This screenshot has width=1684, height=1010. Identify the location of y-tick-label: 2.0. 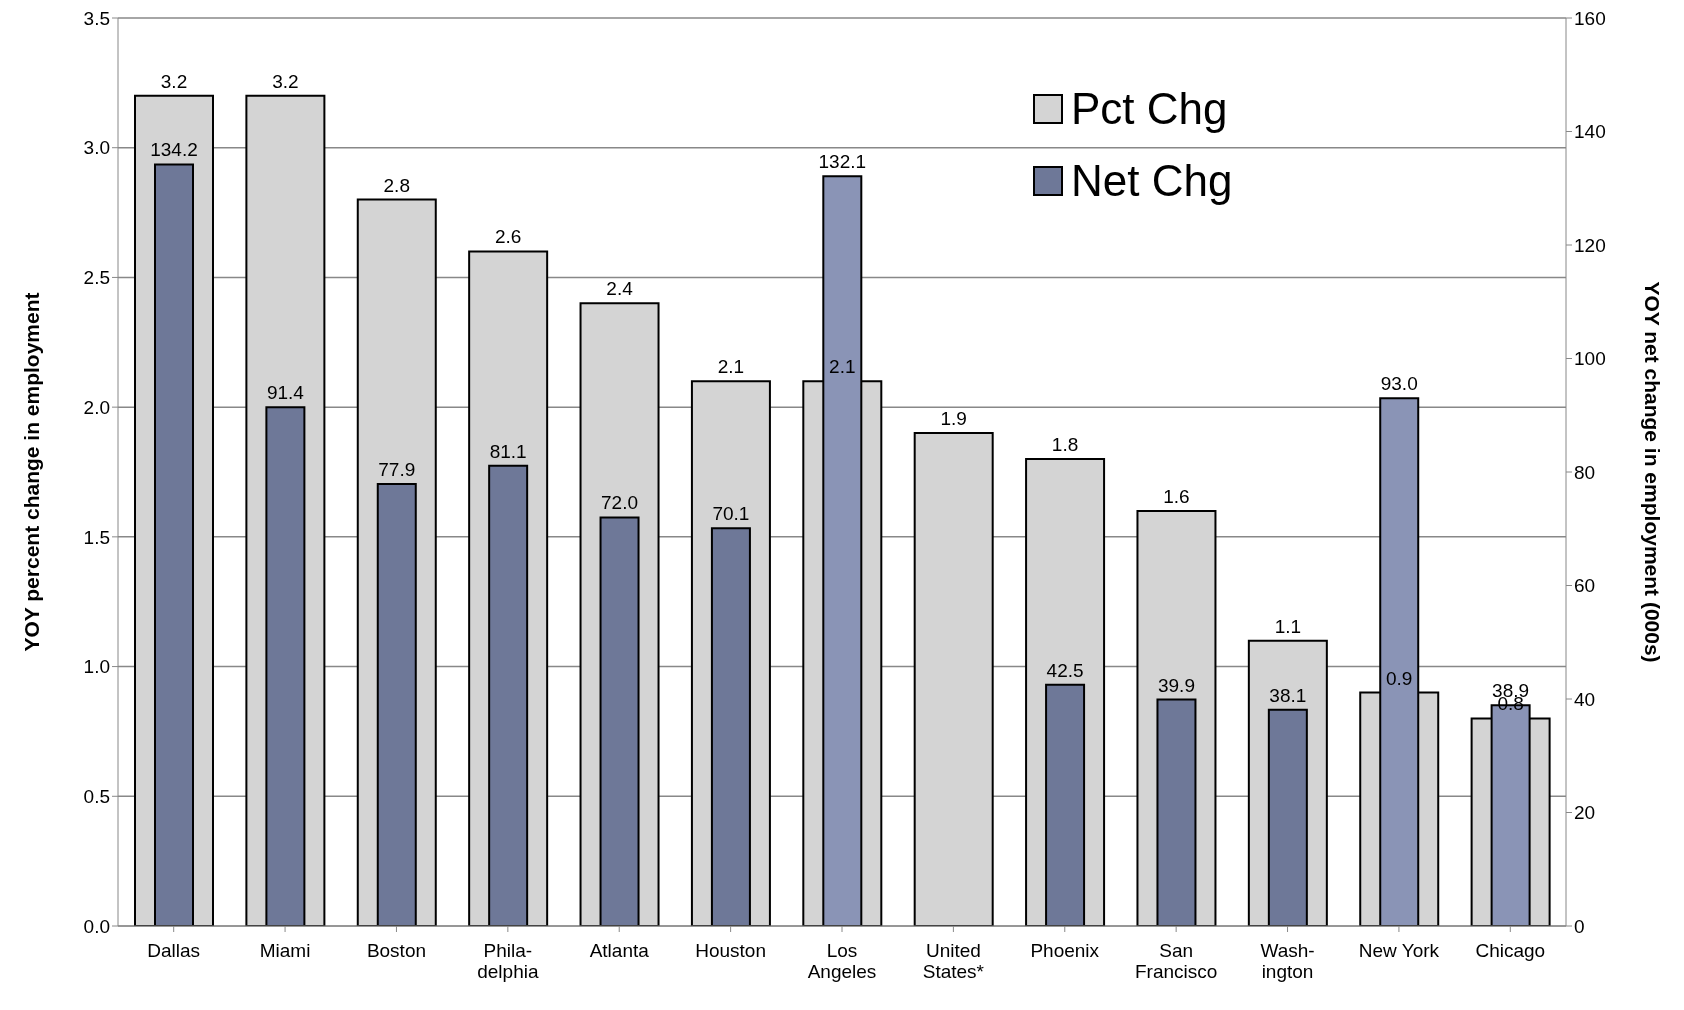
(96, 407).